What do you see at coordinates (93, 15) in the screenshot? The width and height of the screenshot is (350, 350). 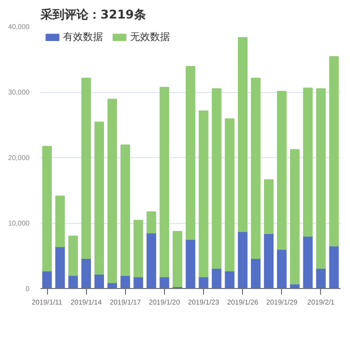 I see `chart-title: 采到评论：3219条` at bounding box center [93, 15].